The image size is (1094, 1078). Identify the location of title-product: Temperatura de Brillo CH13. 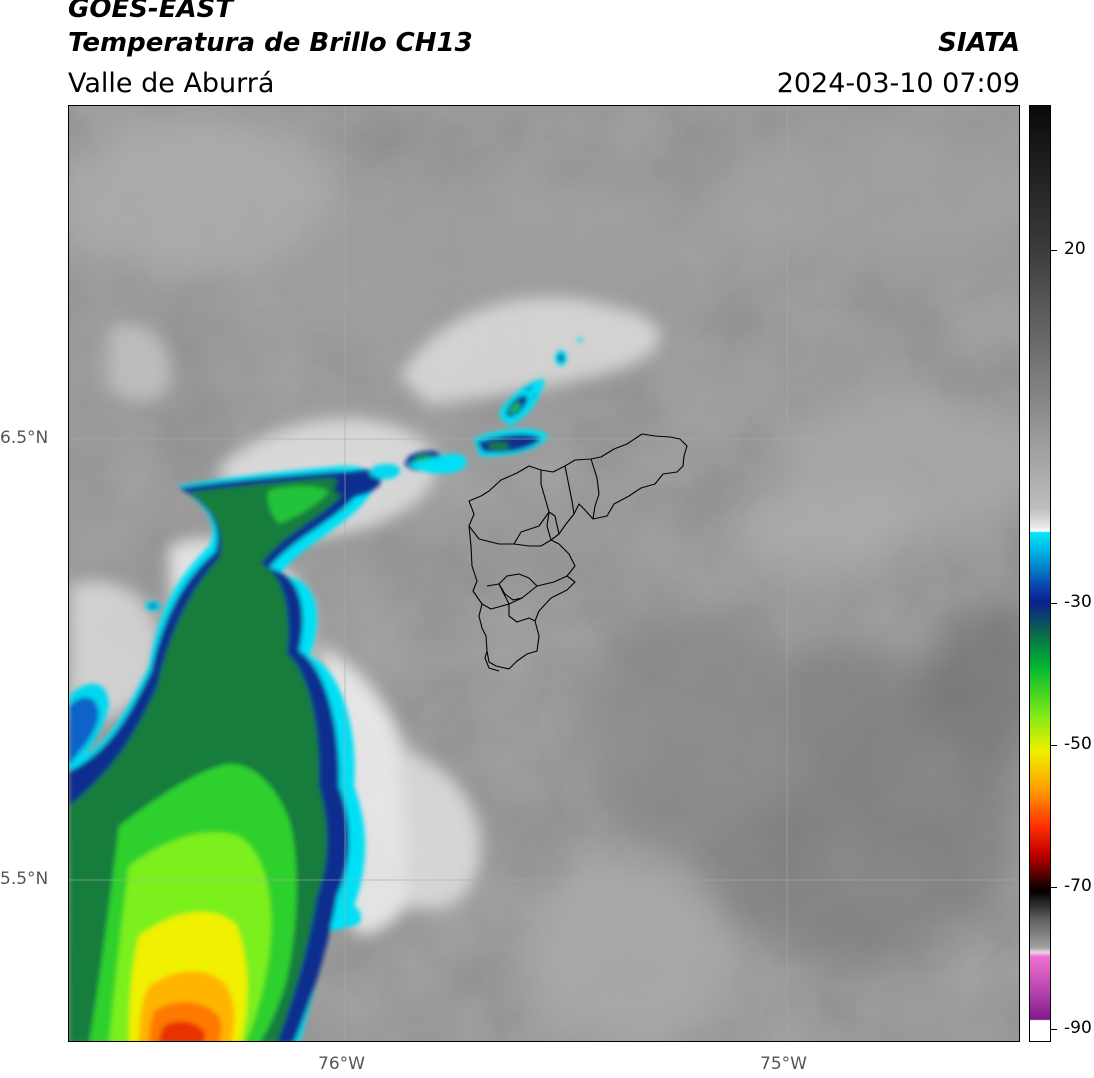
(270, 43).